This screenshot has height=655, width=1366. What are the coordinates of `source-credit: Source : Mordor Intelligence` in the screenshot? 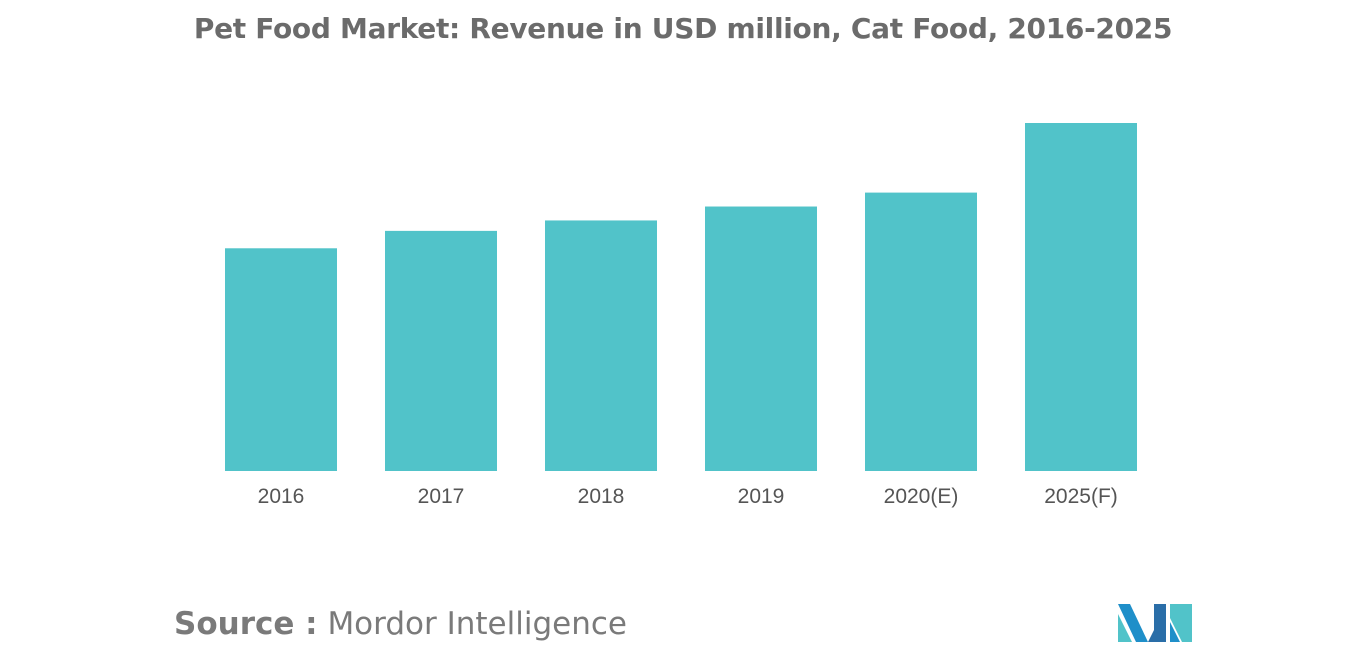 It's located at (400, 624).